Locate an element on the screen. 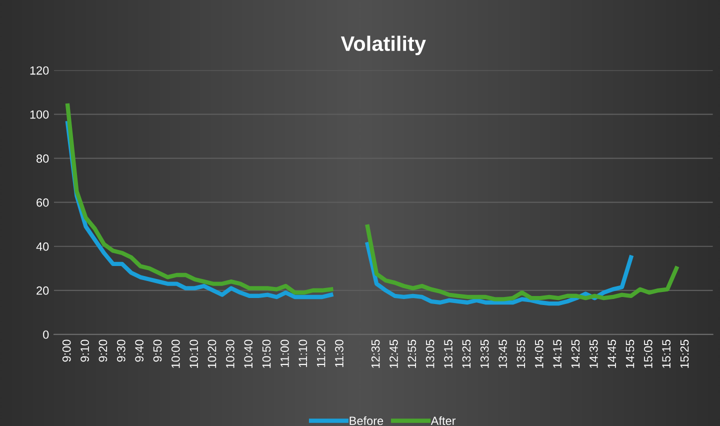  x-tick-label: 13:35 is located at coordinates (484, 354).